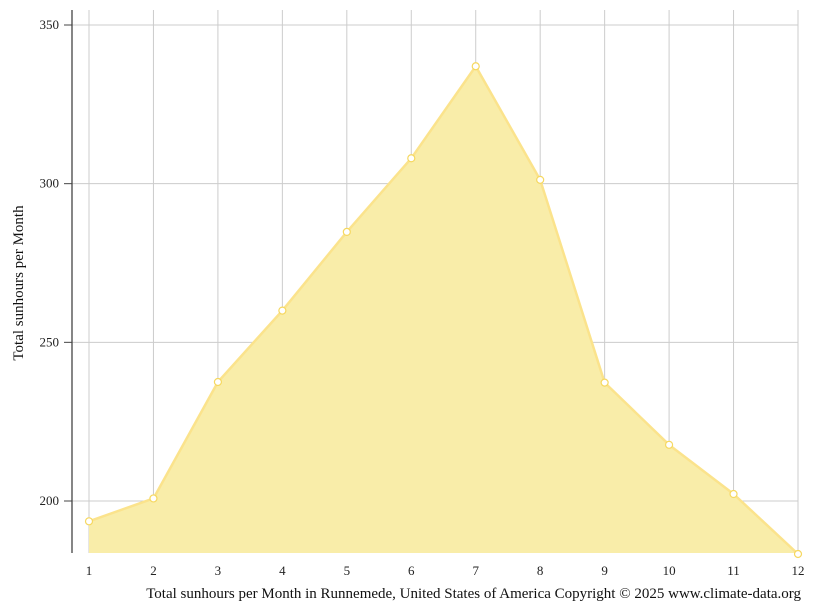 The height and width of the screenshot is (611, 815). I want to click on x-tick-label-10: 10, so click(669, 570).